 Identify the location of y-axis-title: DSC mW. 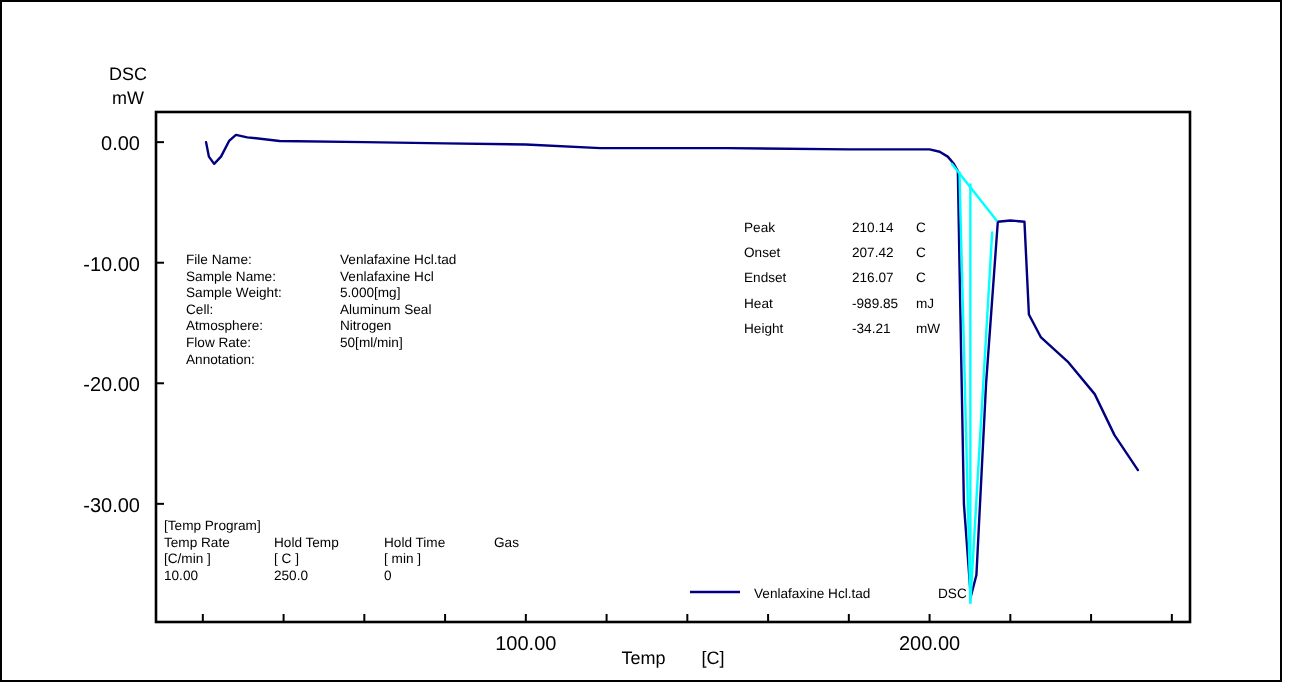
(128, 86).